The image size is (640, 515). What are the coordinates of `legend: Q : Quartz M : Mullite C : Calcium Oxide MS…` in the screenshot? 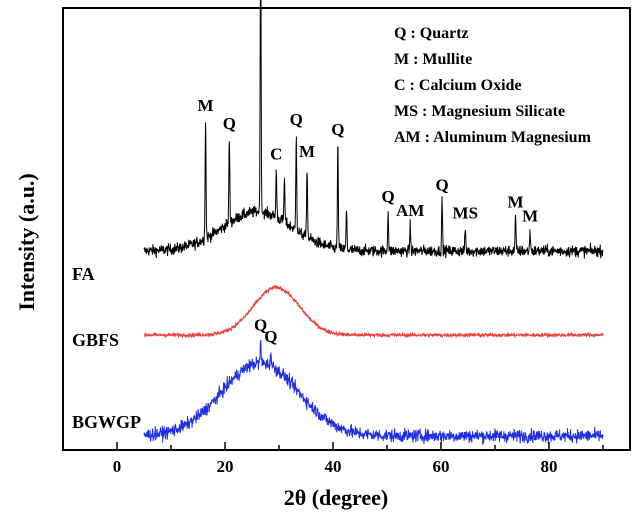 It's located at (493, 85).